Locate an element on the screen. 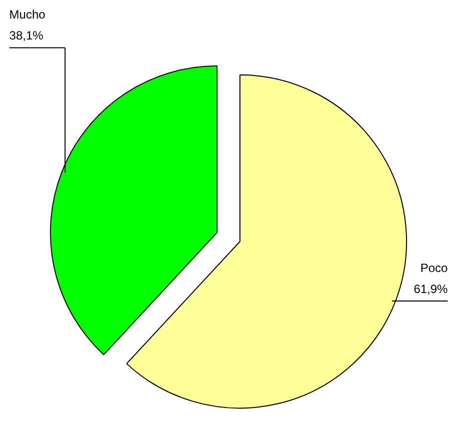 This screenshot has height=445, width=456. data-label: 38,1% is located at coordinates (26, 35).